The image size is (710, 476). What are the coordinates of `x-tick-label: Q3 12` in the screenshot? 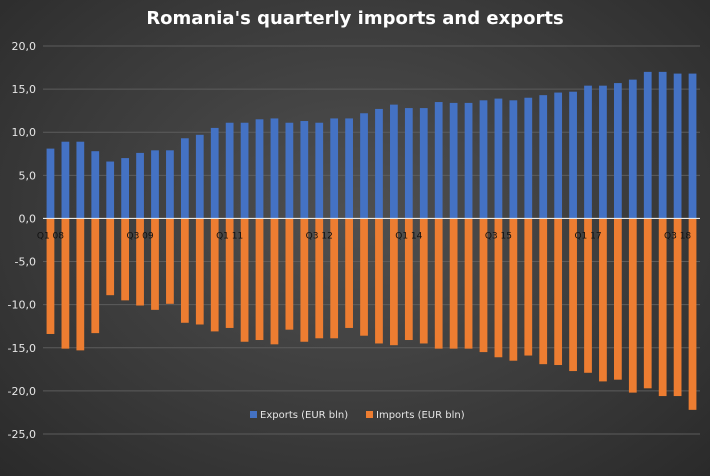 It's located at (319, 236).